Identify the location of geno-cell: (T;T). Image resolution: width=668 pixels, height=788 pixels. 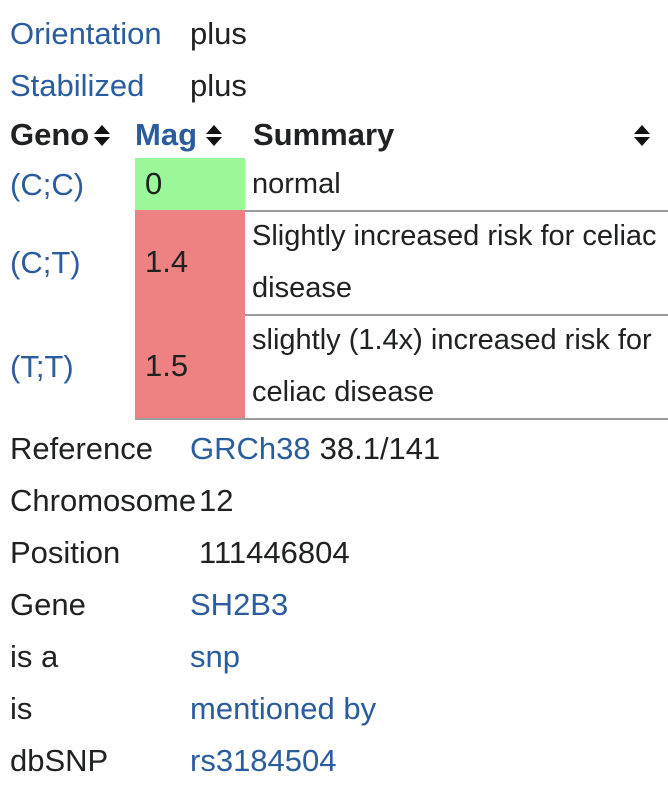
(67, 367).